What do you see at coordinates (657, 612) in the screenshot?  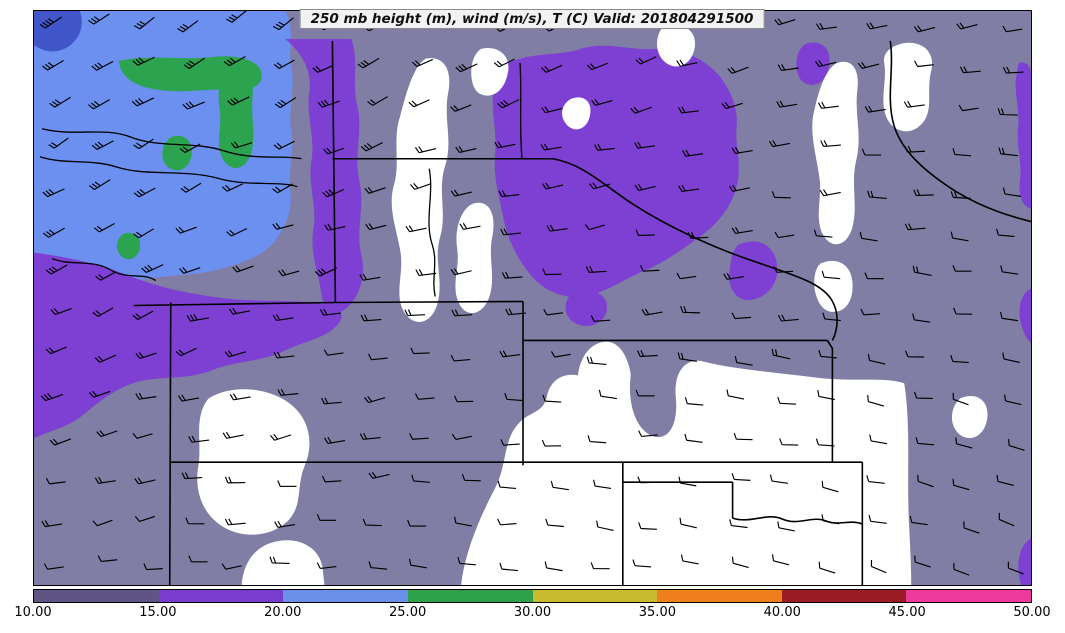 I see `colorbar-tick: 35.00` at bounding box center [657, 612].